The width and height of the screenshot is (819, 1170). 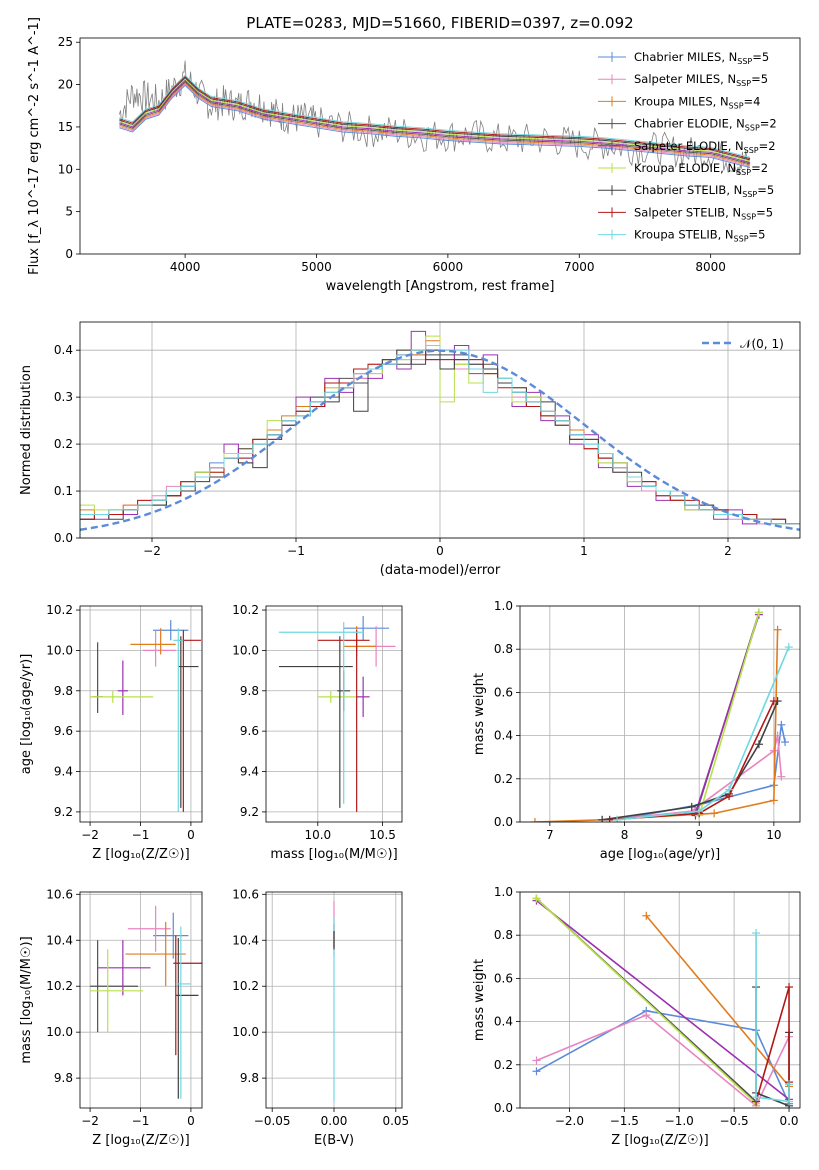 I want to click on y-axis-label: Flux [f_λ 10^-17 erg cm^-2 s^-1 A^-1], so click(x=34, y=146).